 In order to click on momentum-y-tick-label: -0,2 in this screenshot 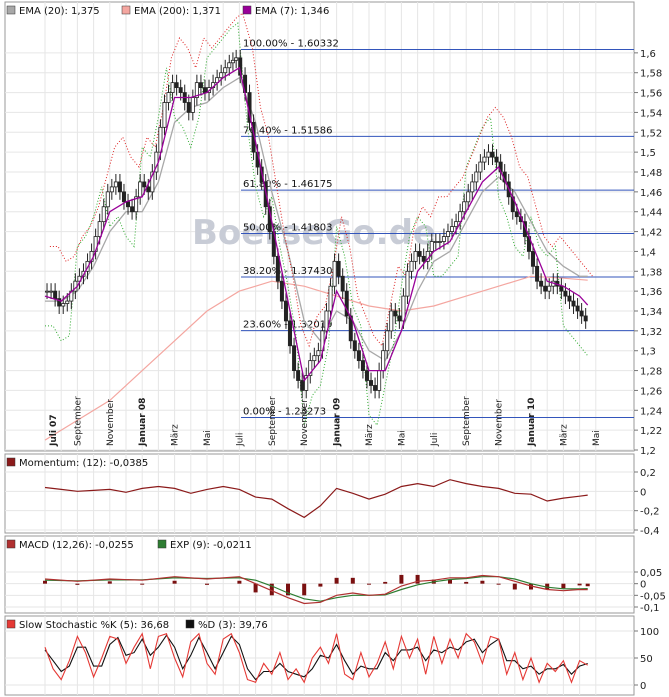, I will do `click(650, 512)`.